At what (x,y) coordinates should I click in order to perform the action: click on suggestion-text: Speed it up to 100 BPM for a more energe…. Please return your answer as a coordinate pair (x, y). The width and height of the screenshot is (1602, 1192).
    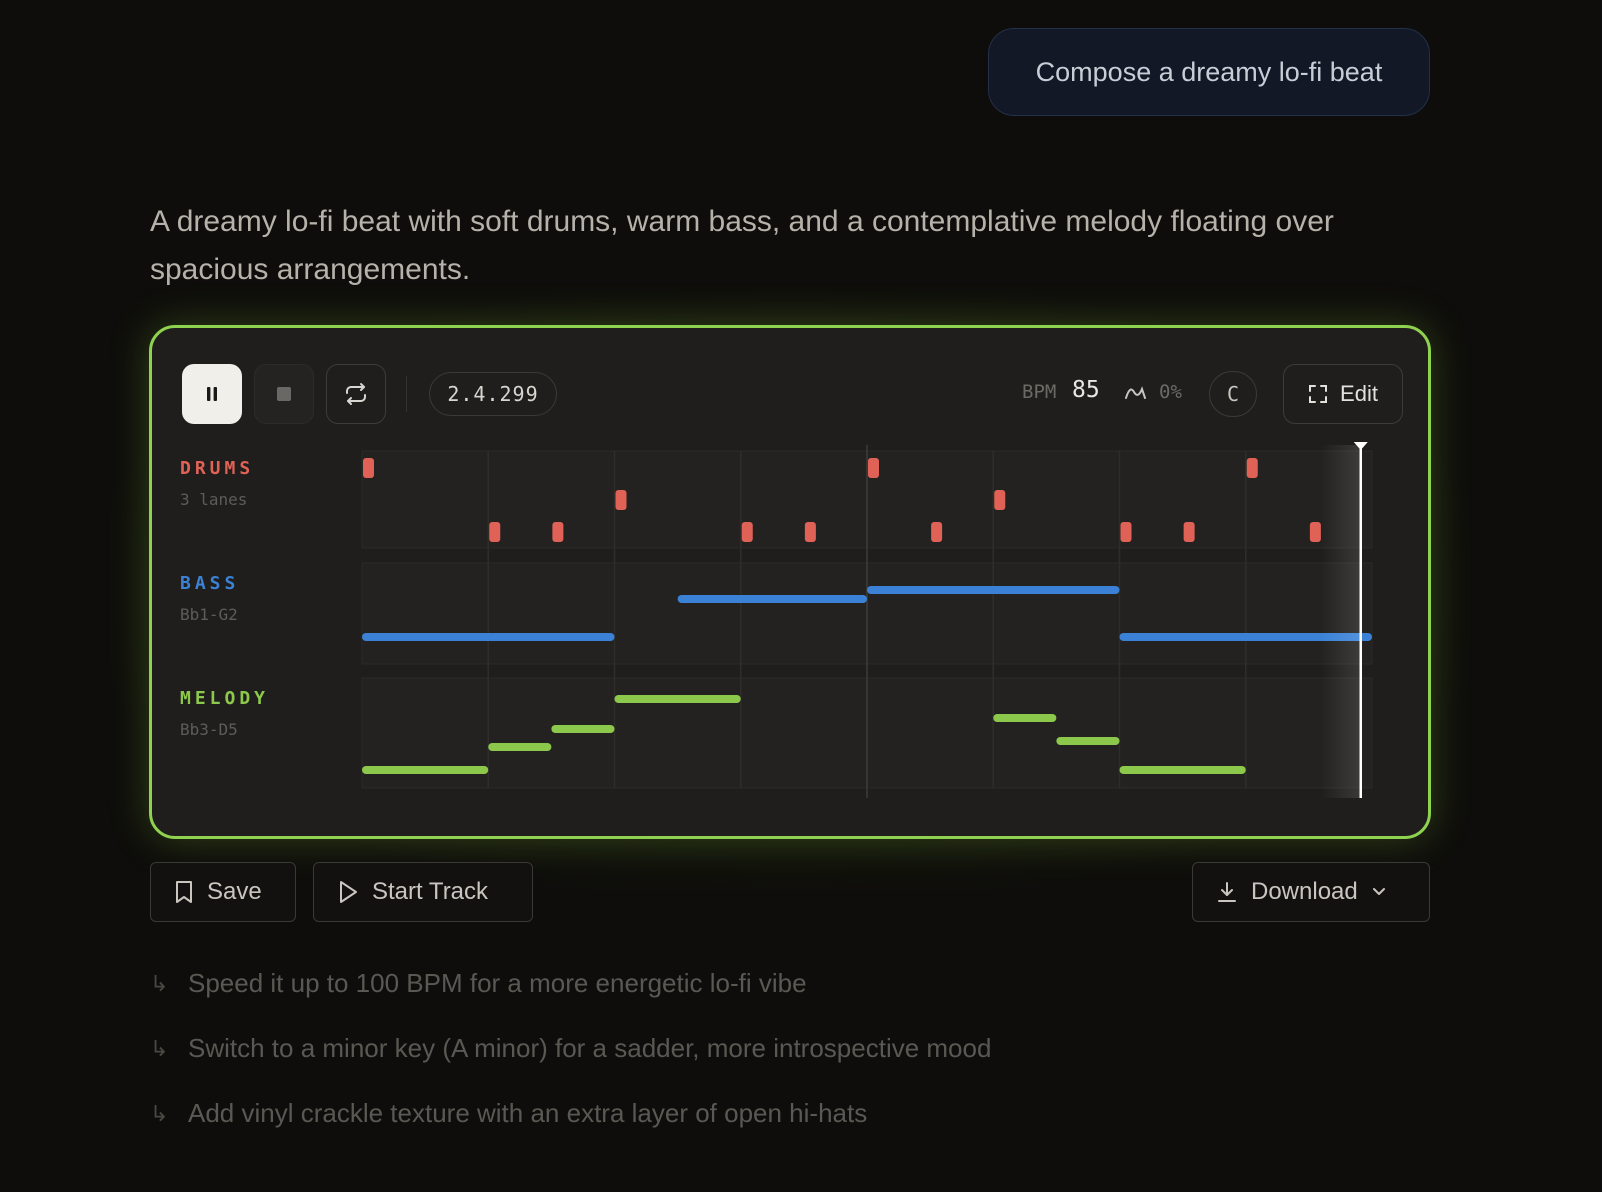
    Looking at the image, I should click on (497, 983).